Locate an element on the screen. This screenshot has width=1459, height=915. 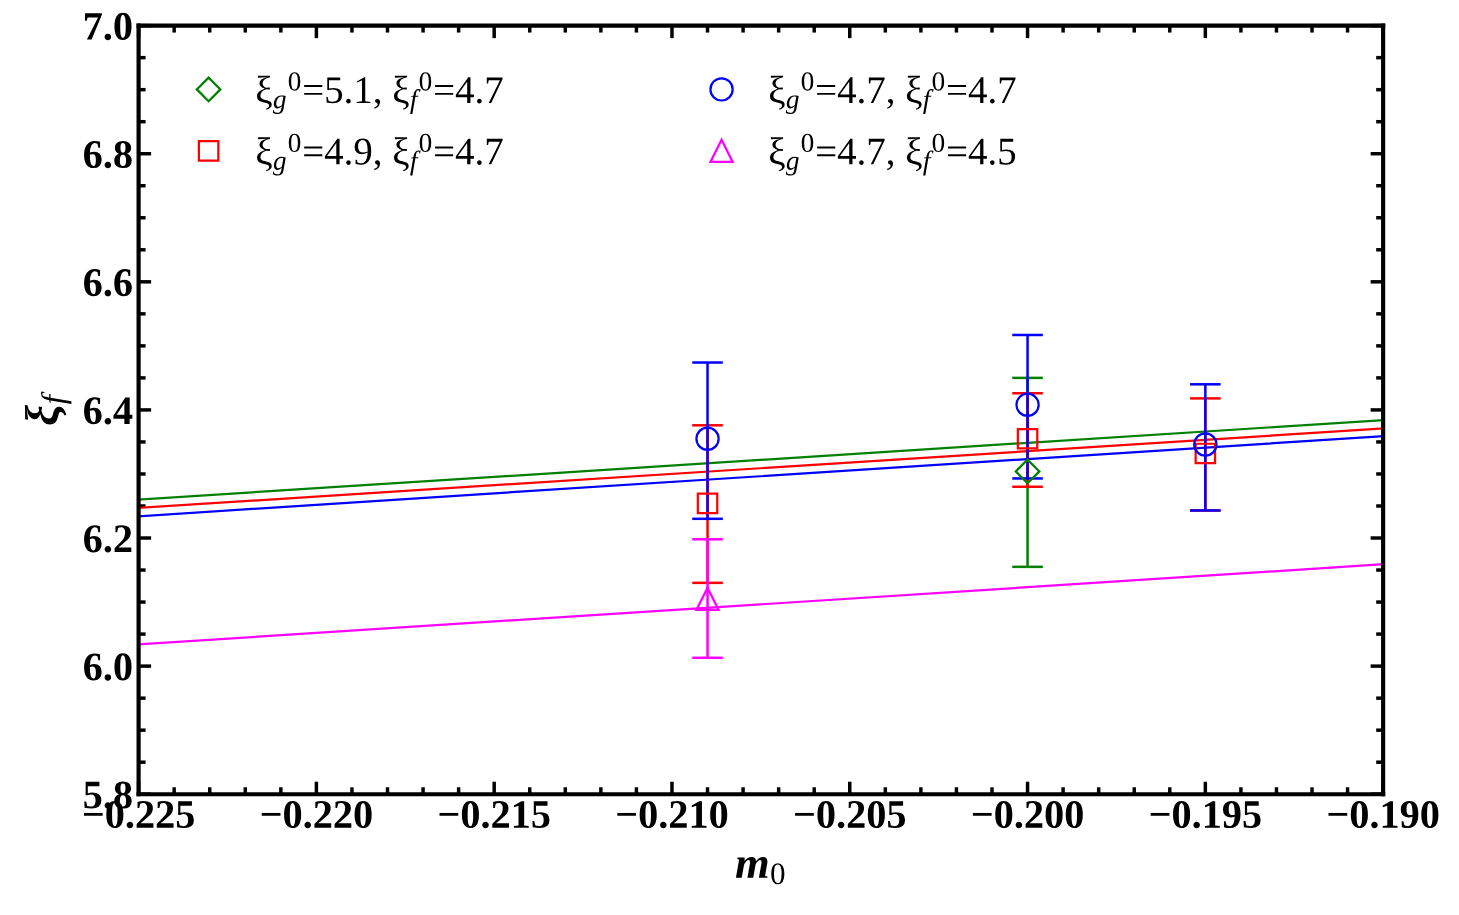
y-tick-label: 6.8 is located at coordinates (108, 154).